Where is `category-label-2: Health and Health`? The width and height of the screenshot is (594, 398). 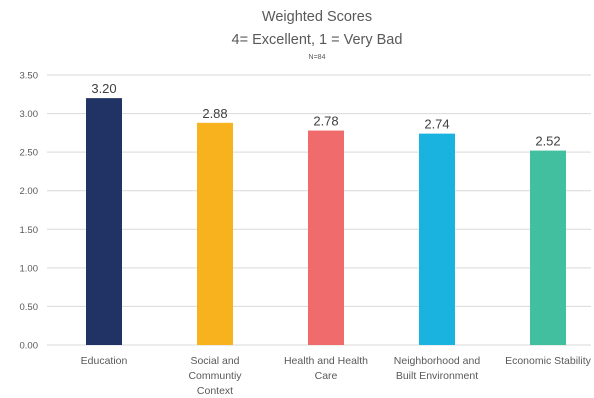 category-label-2: Health and Health is located at coordinates (326, 361).